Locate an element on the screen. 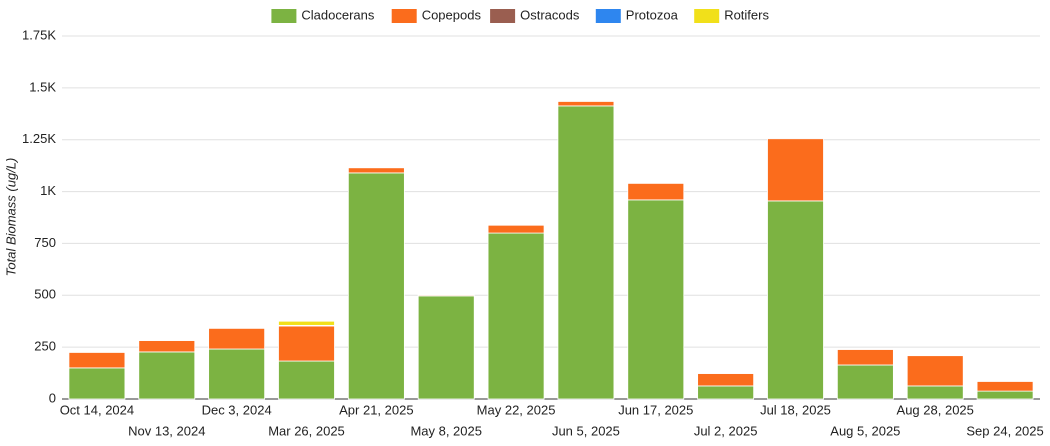 This screenshot has width=1050, height=446. x-tick-label: Oct 14, 2024 is located at coordinates (97, 409).